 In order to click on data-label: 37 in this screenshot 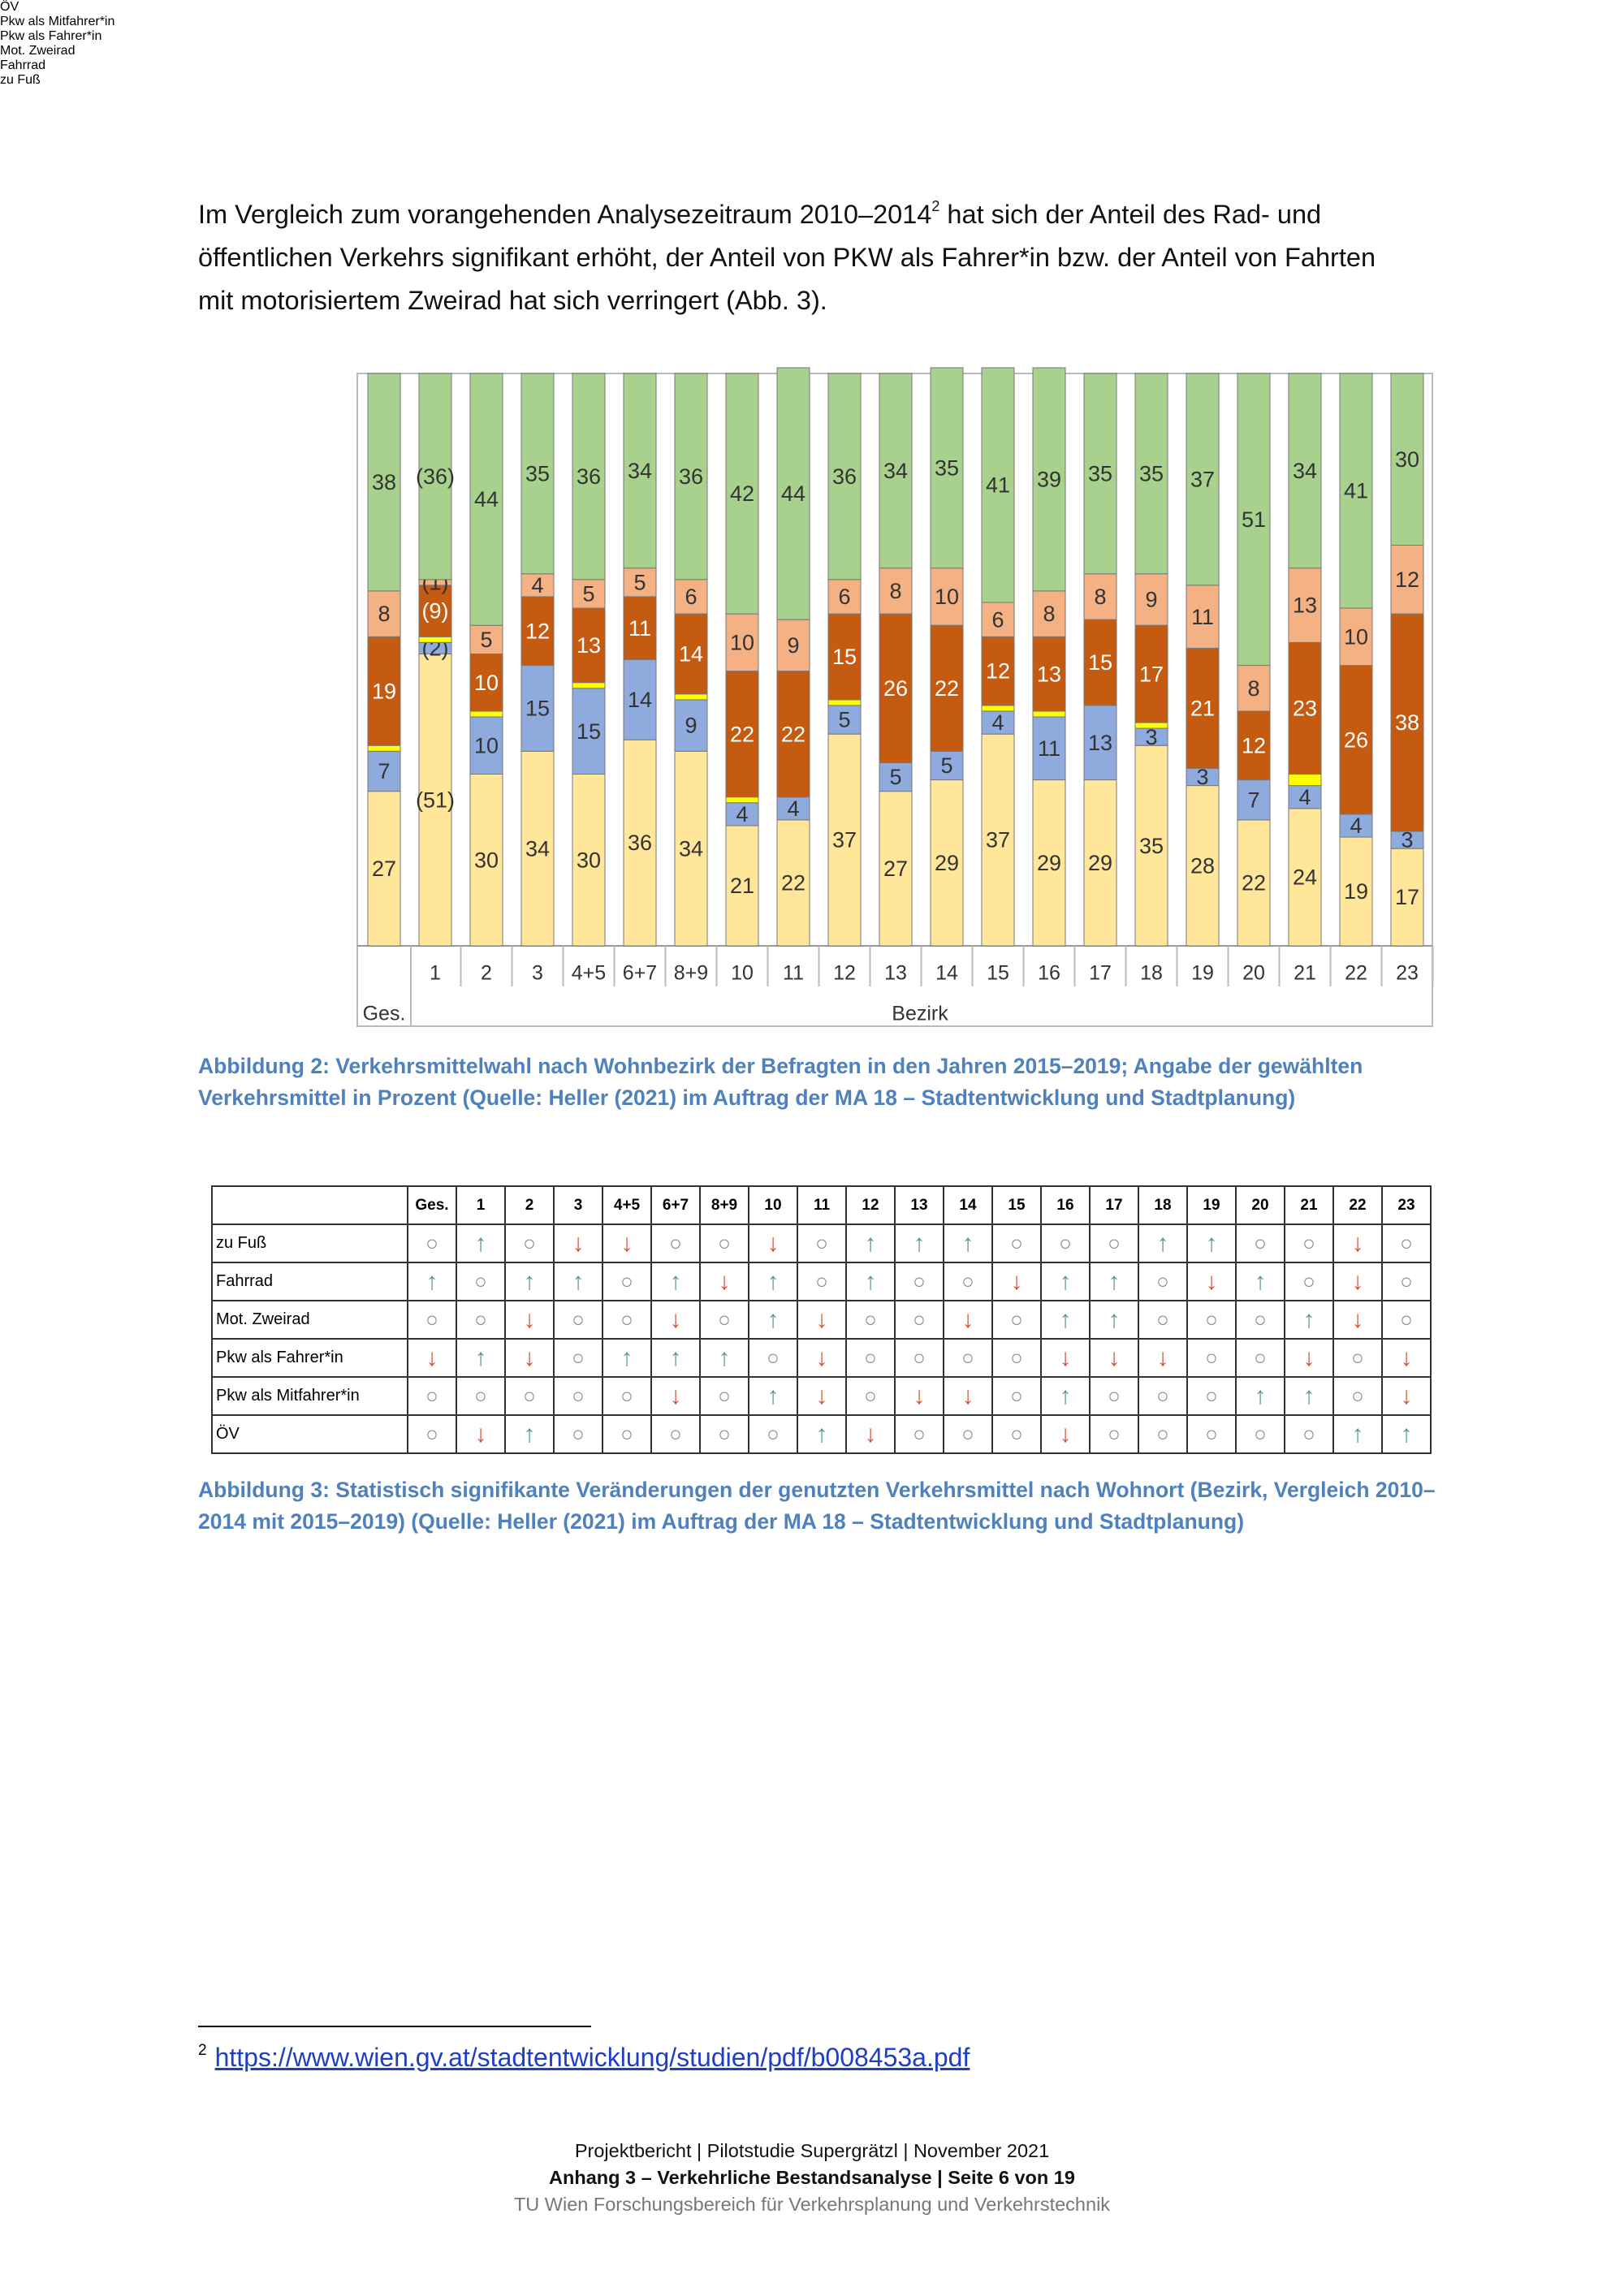, I will do `click(845, 840)`.